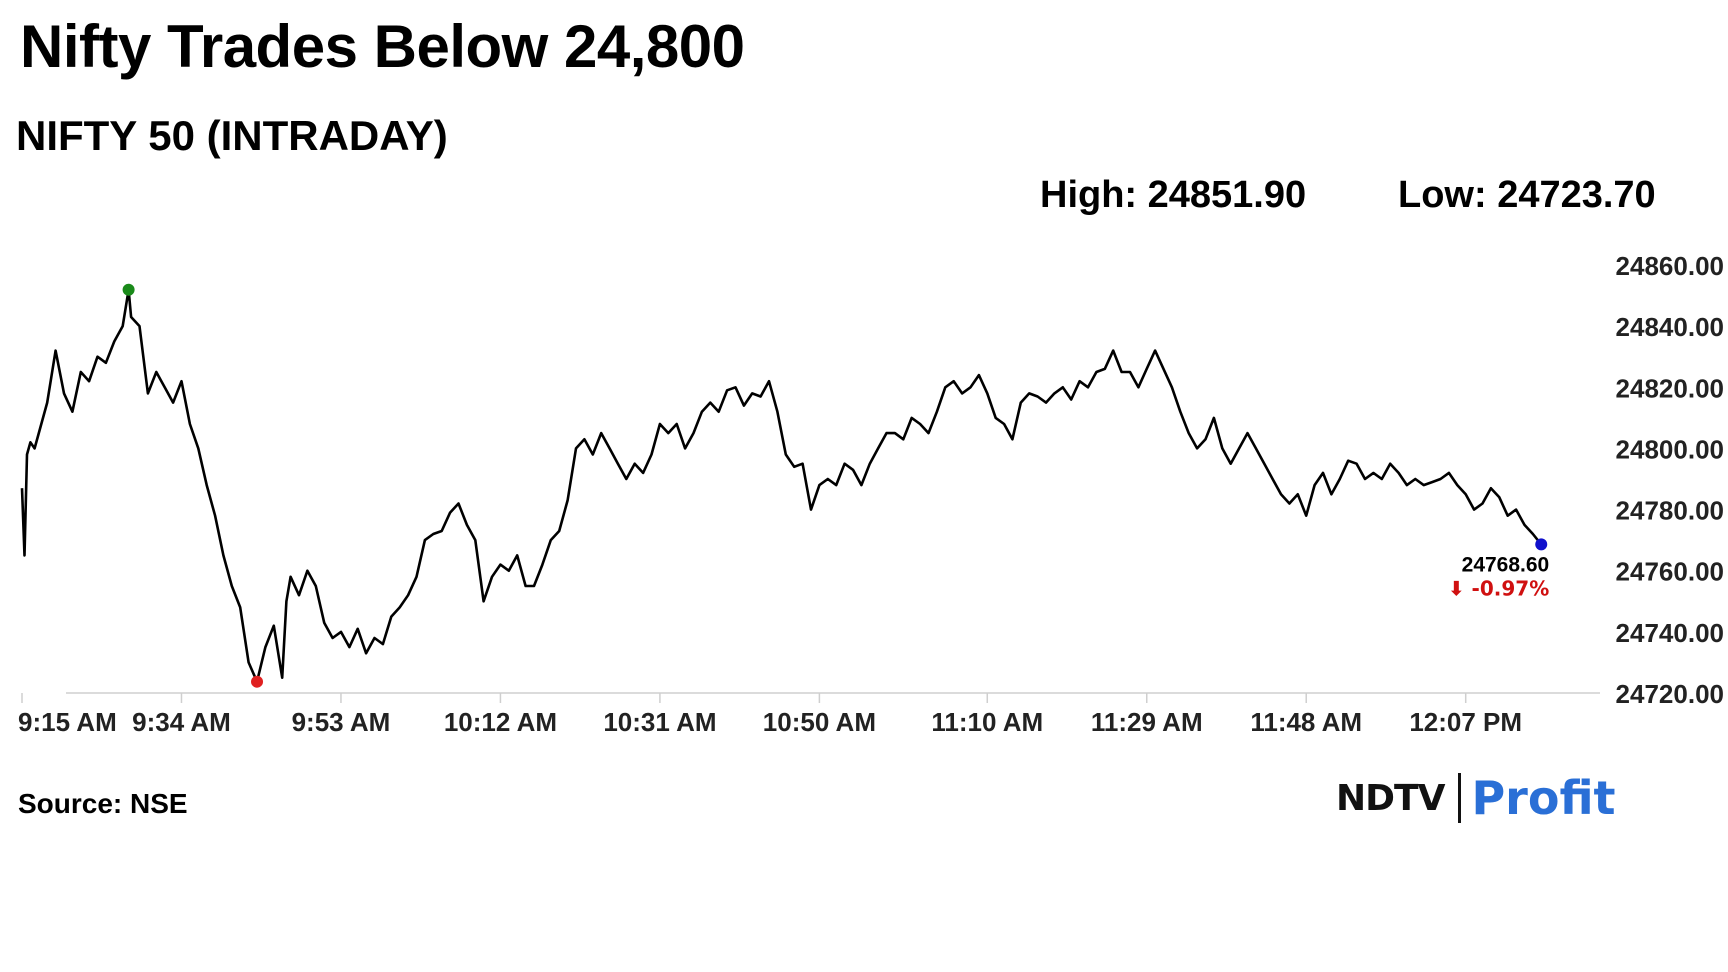 The image size is (1728, 972). I want to click on x-tick-label: 9:53 AM, so click(341, 722).